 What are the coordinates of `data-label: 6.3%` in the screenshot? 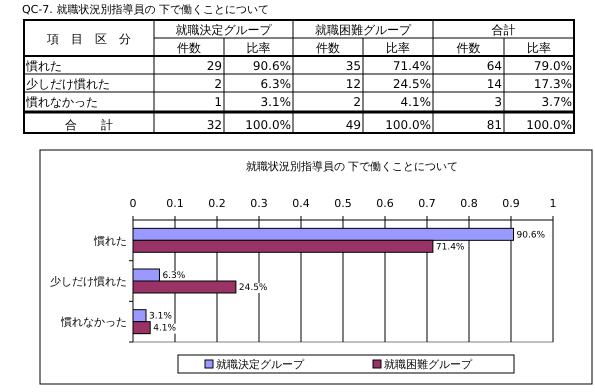 It's located at (174, 276).